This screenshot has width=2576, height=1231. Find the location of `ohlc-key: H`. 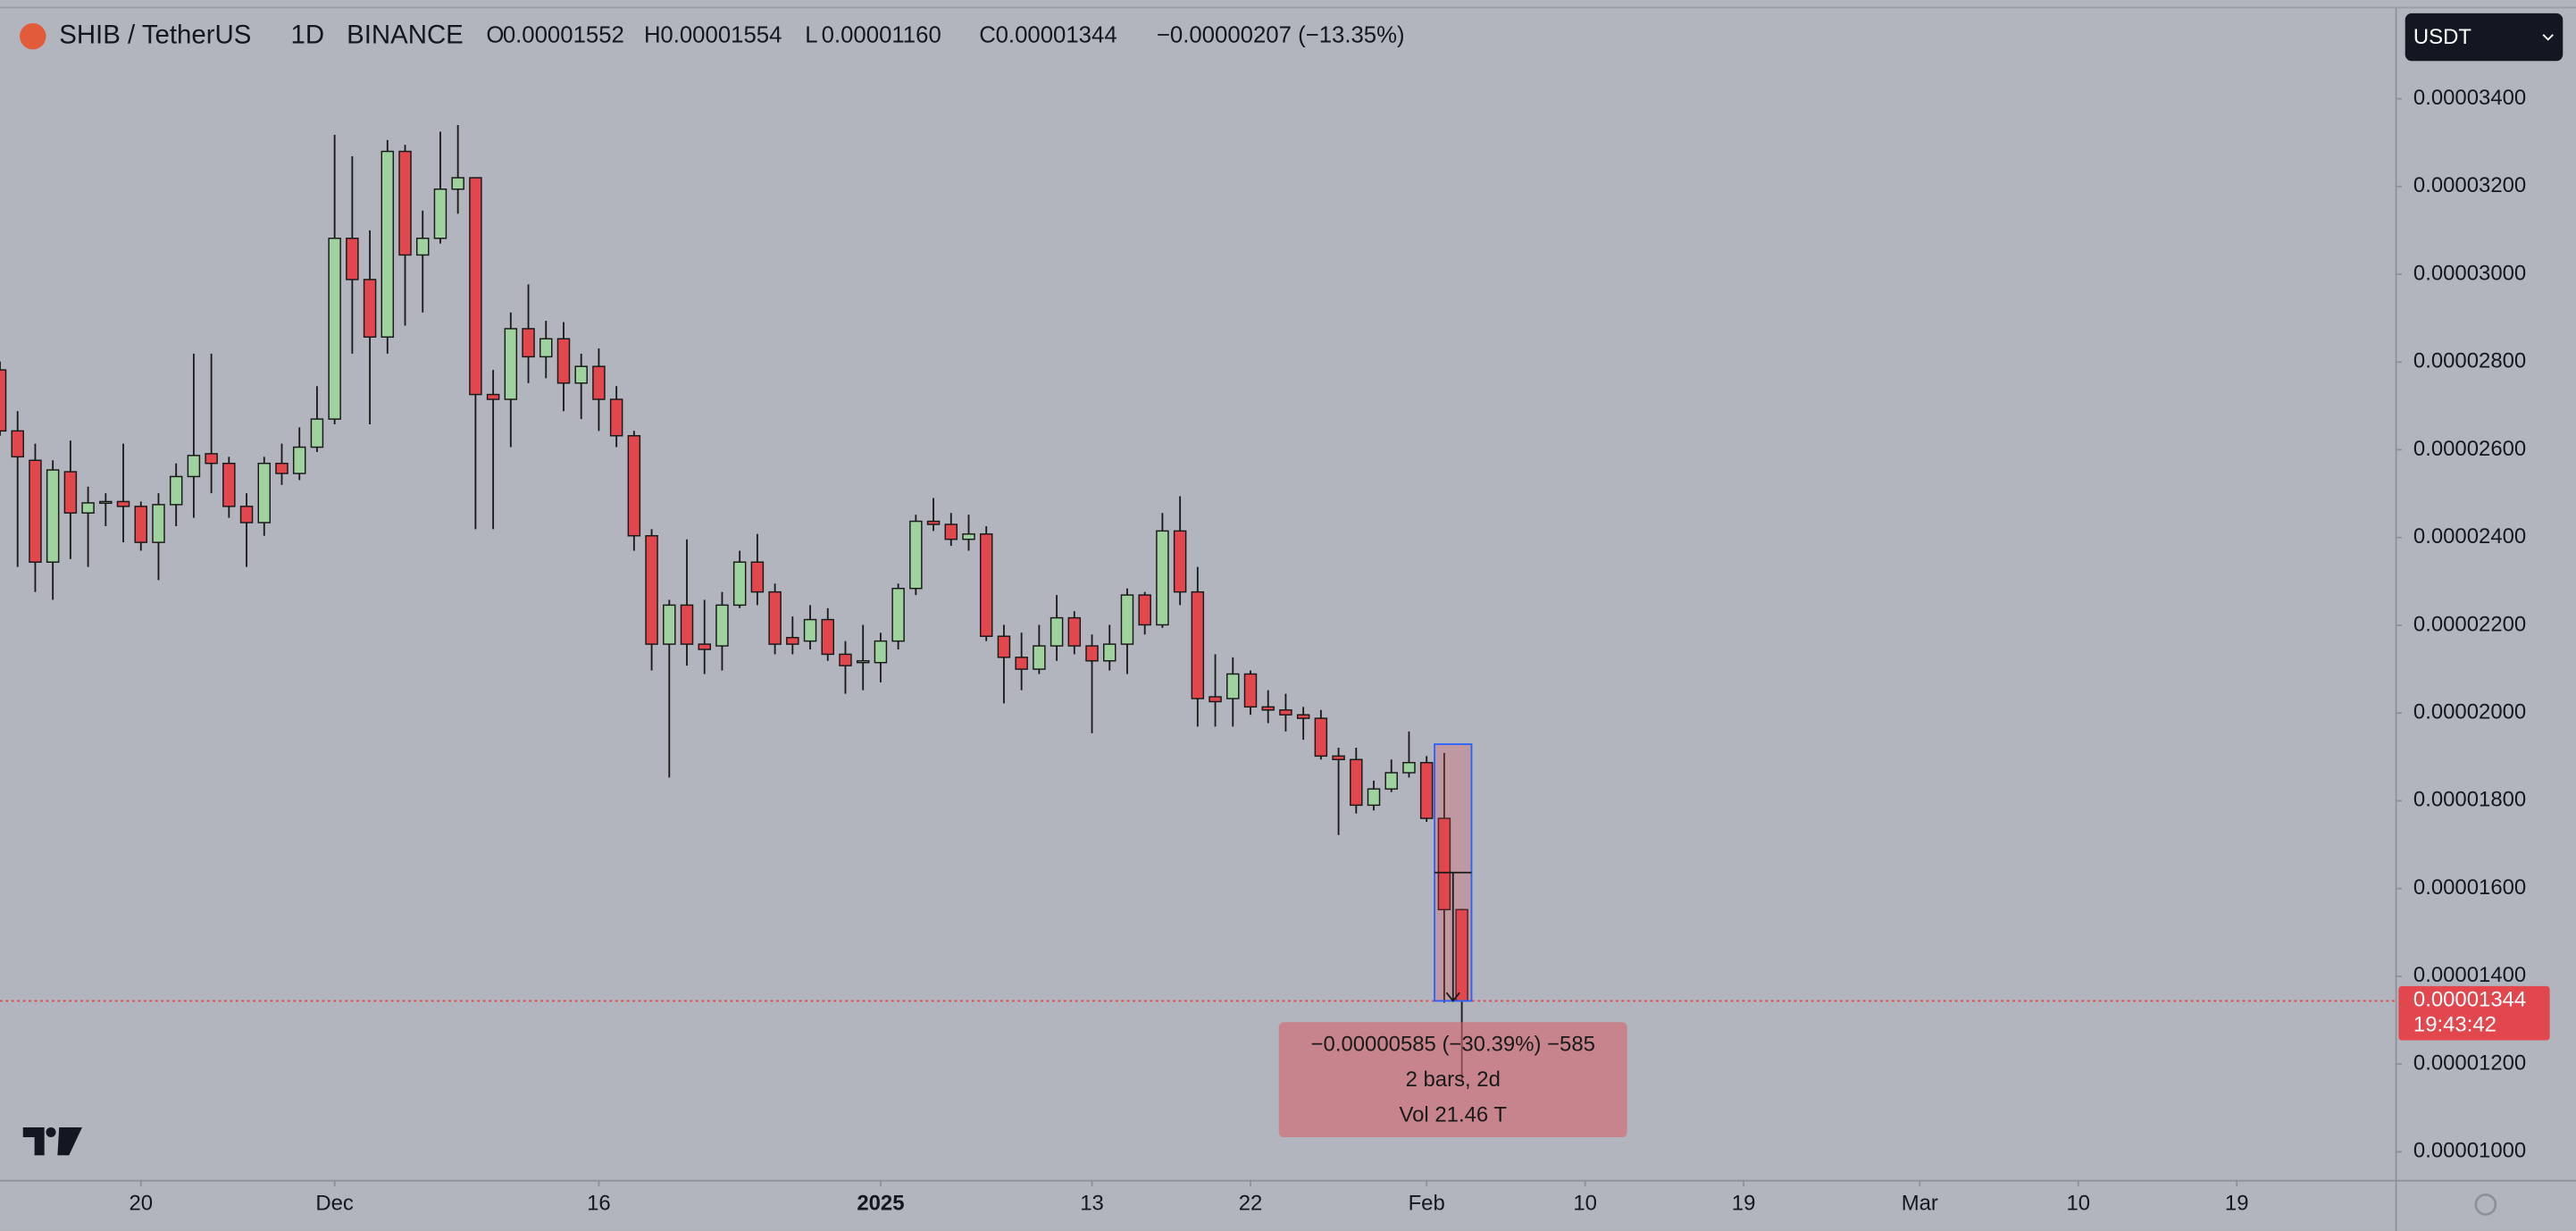

ohlc-key: H is located at coordinates (653, 34).